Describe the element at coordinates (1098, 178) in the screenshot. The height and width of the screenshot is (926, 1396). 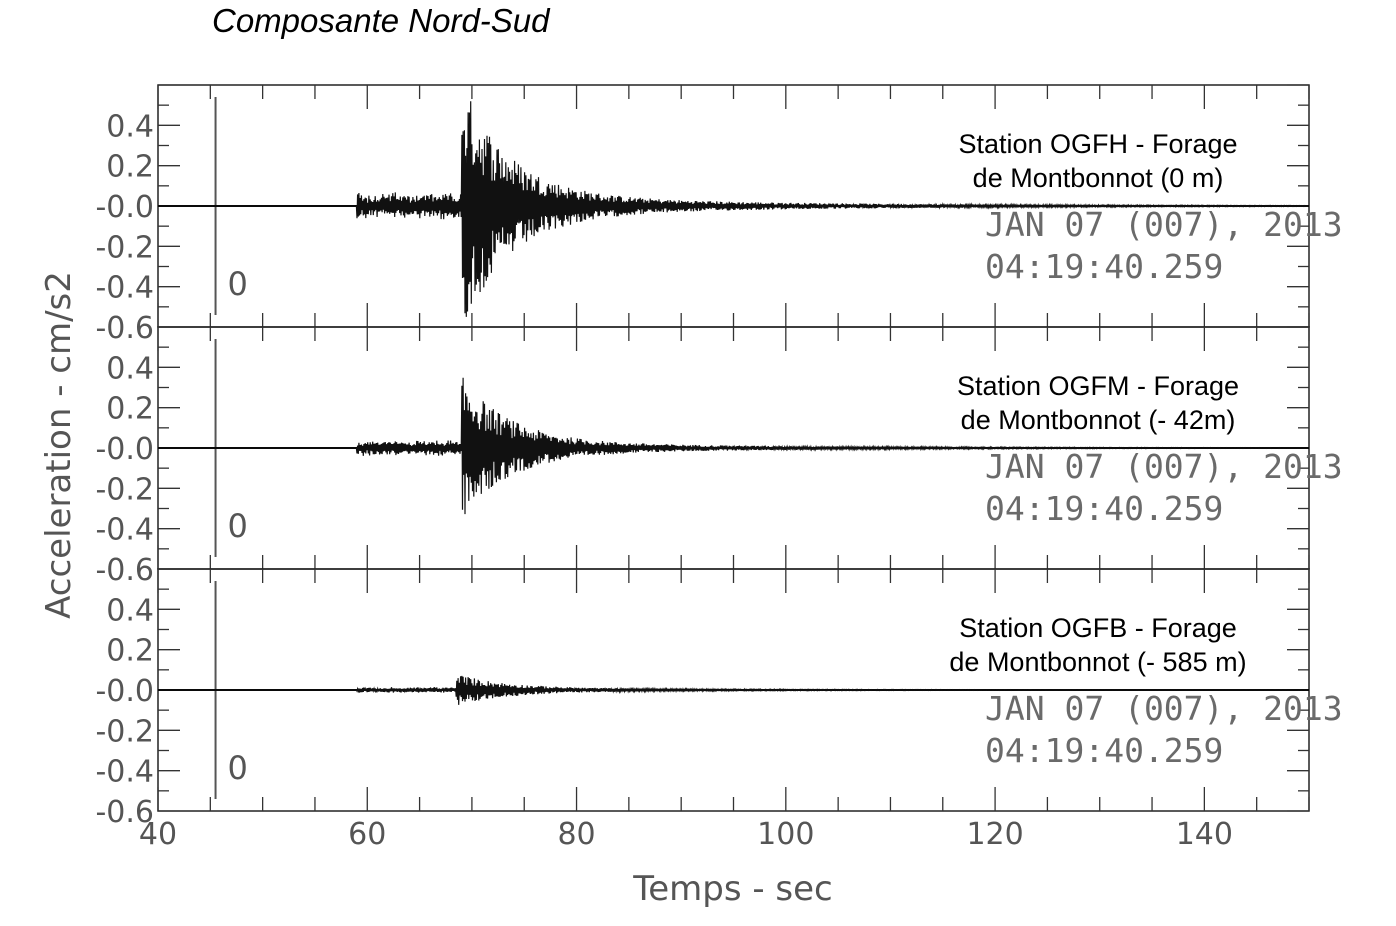
I see `station-location: de Montbonnot (0 m)` at that location.